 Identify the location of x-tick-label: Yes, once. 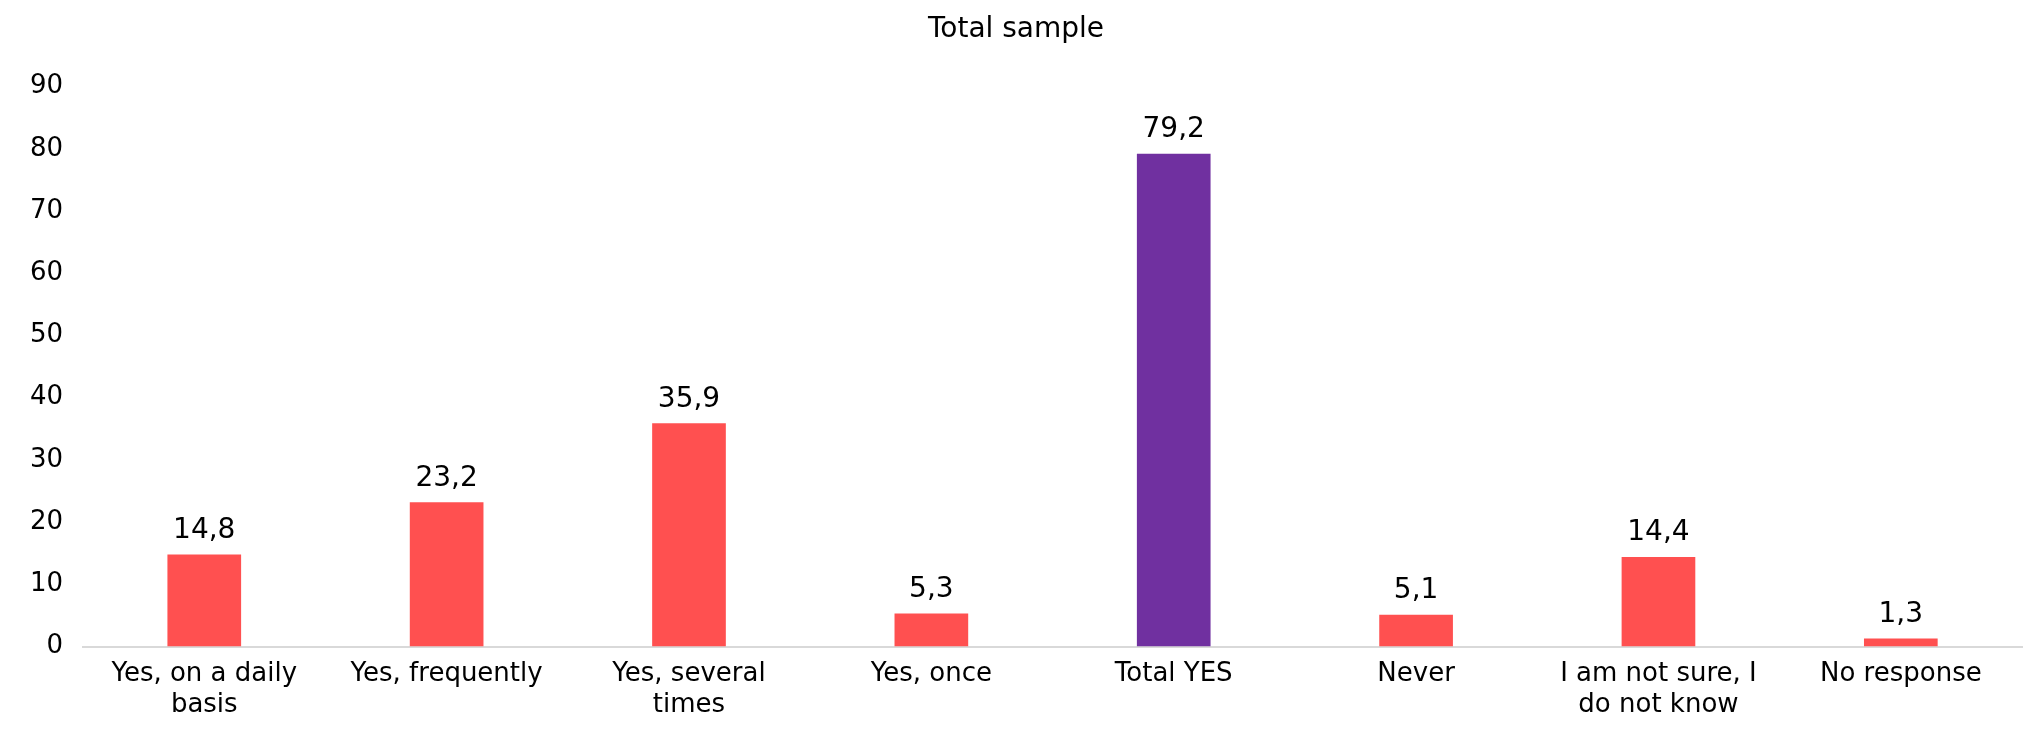
(930, 671).